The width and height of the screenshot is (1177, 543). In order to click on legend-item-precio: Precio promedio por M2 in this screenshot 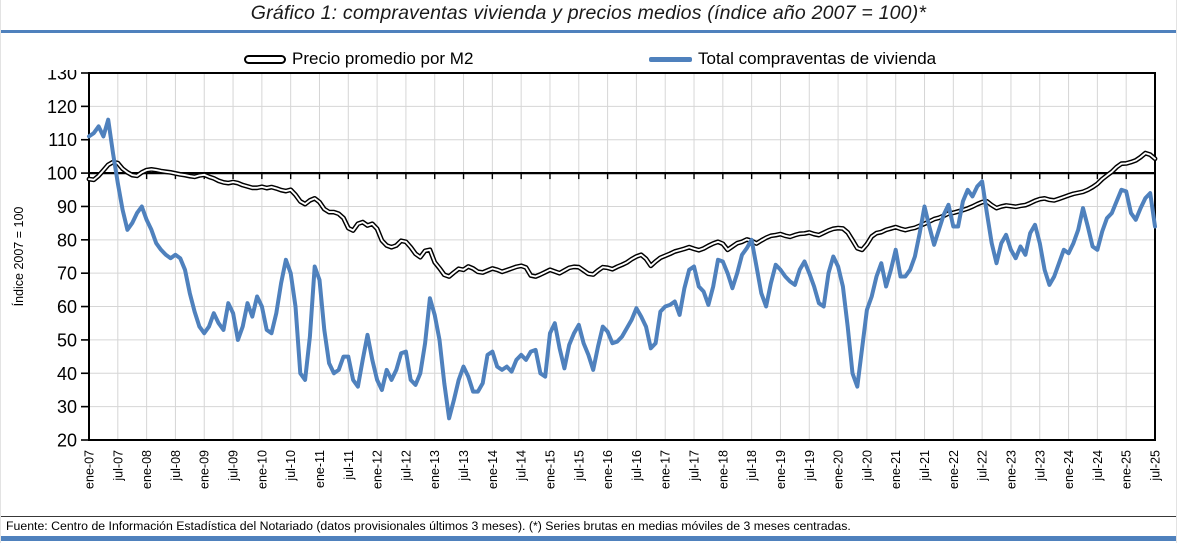, I will do `click(358, 59)`.